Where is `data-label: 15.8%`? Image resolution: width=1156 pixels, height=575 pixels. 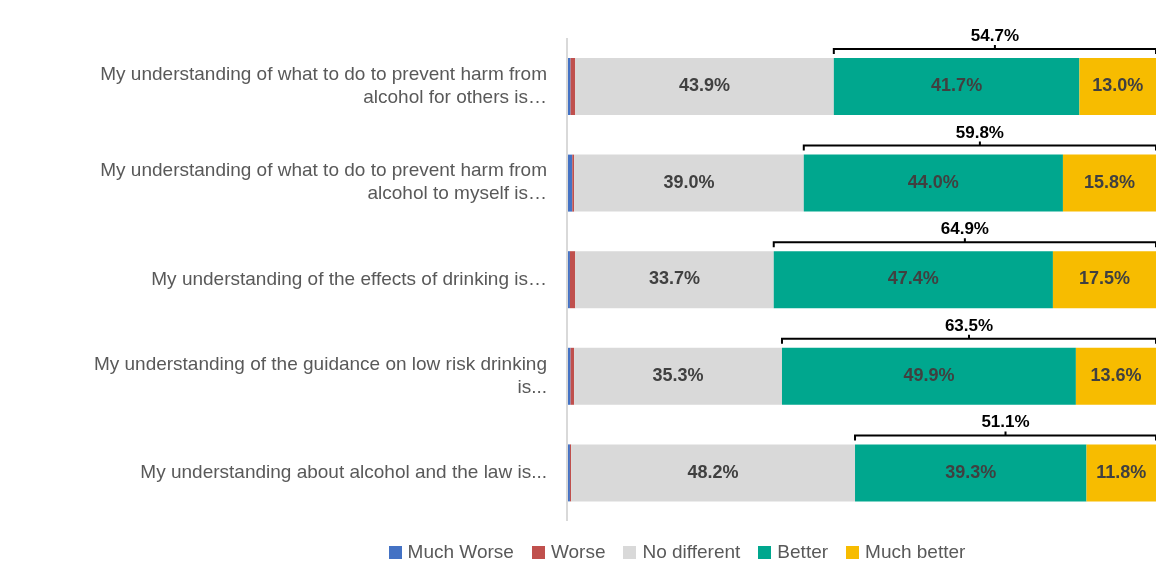 data-label: 15.8% is located at coordinates (1109, 181).